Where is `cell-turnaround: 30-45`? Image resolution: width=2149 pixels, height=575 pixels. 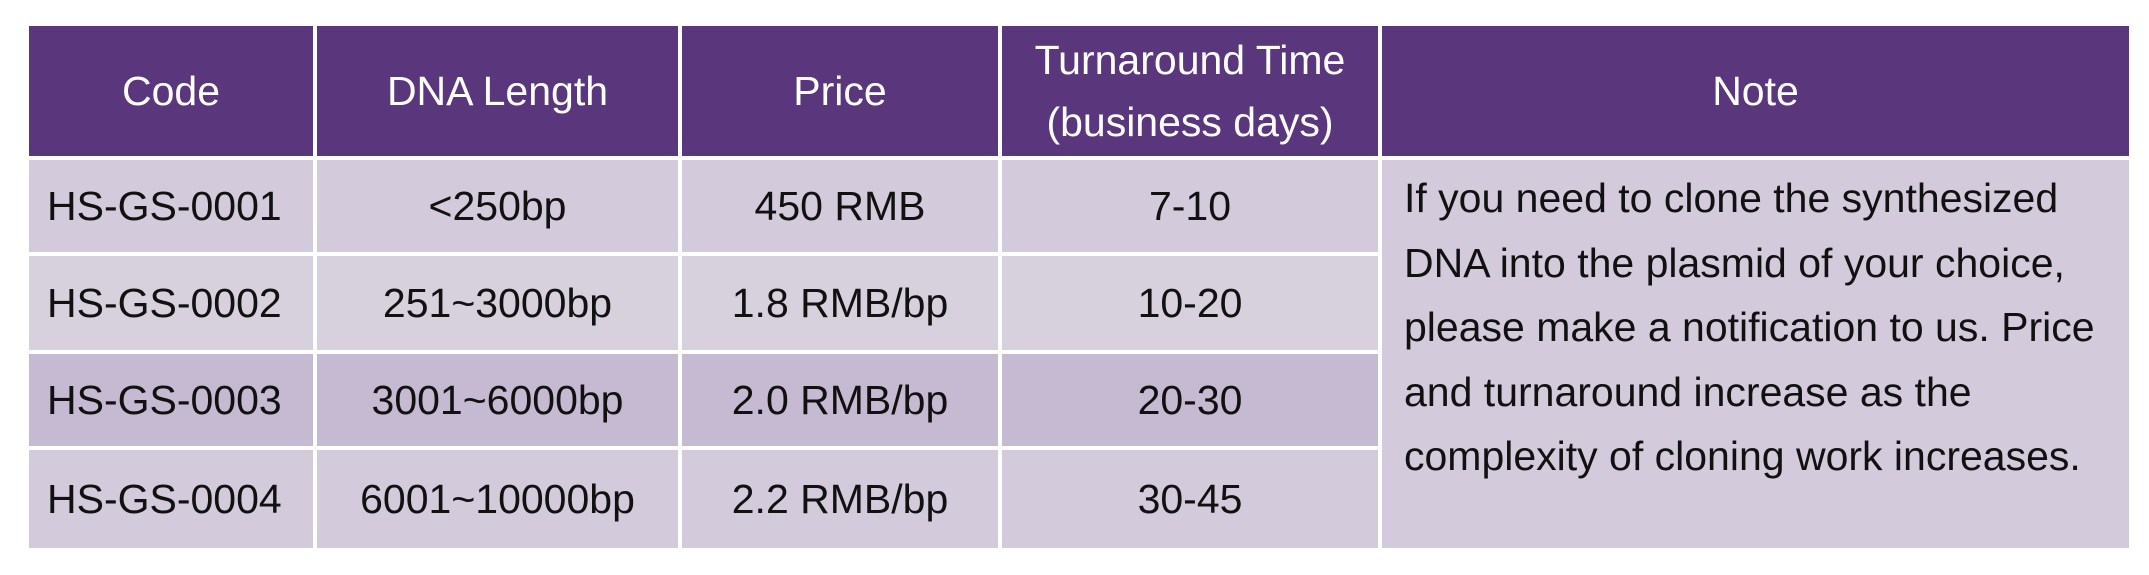
cell-turnaround: 30-45 is located at coordinates (1190, 499).